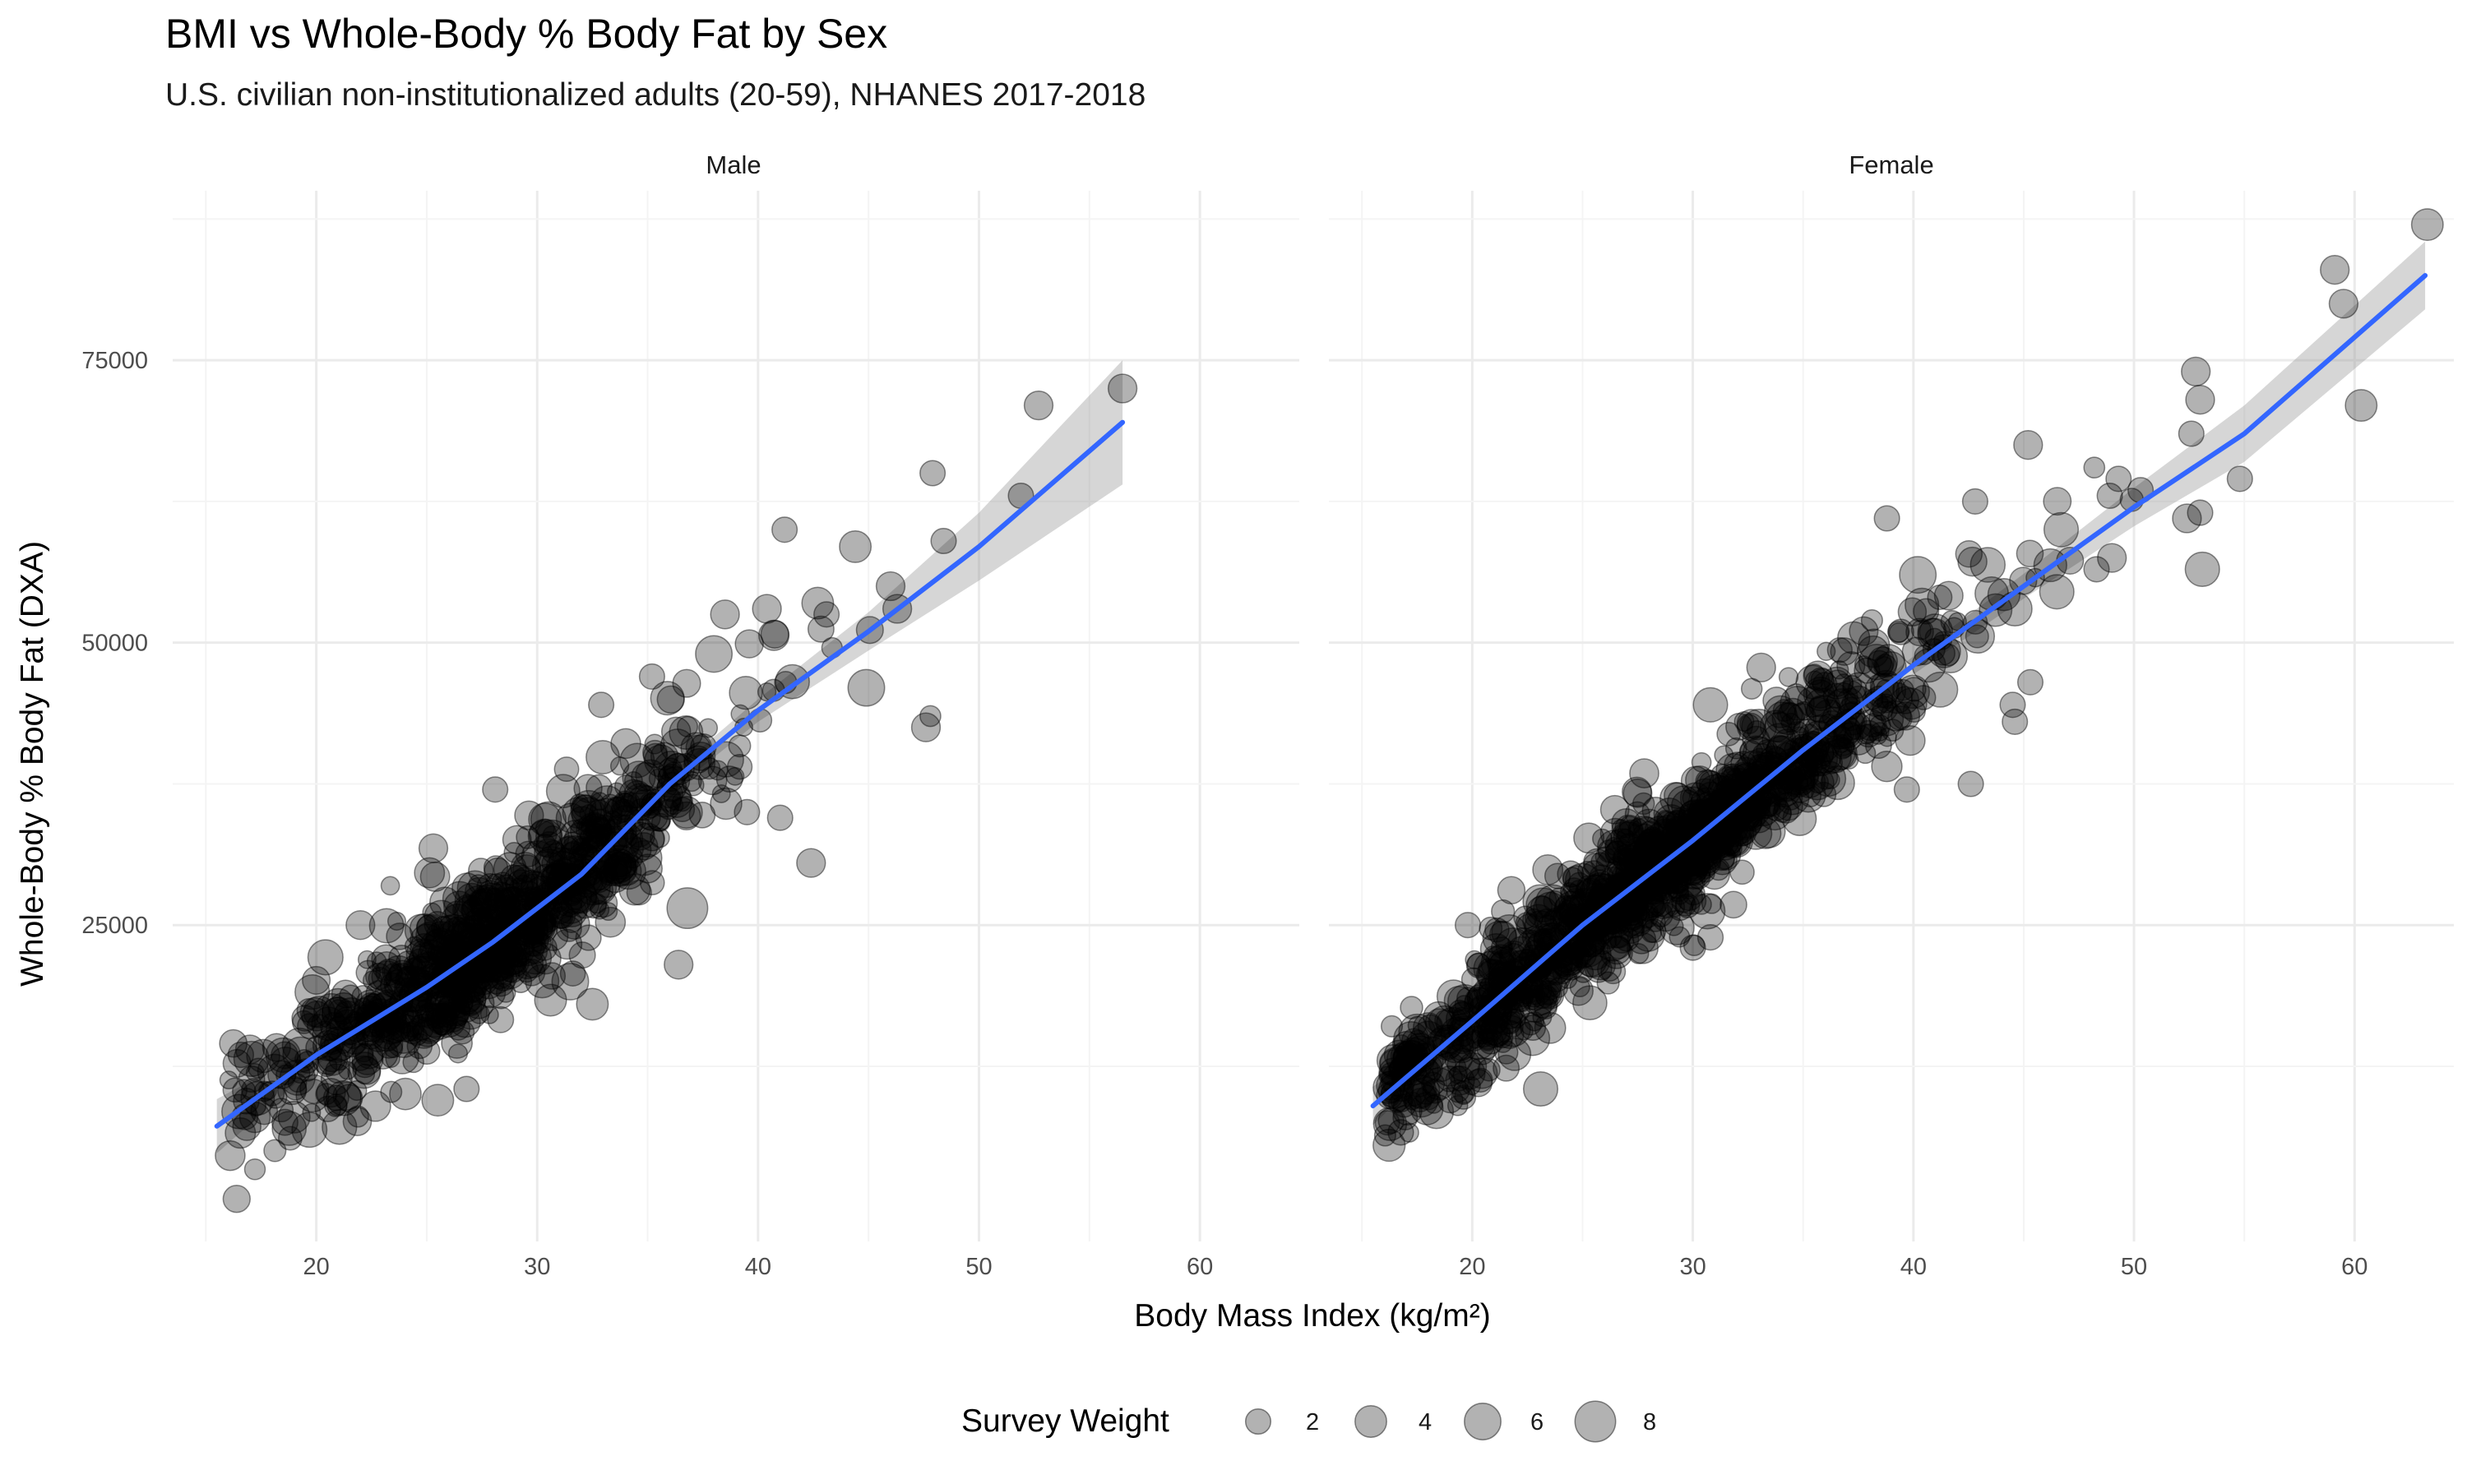  I want to click on legend-key-label: 4, so click(1425, 1422).